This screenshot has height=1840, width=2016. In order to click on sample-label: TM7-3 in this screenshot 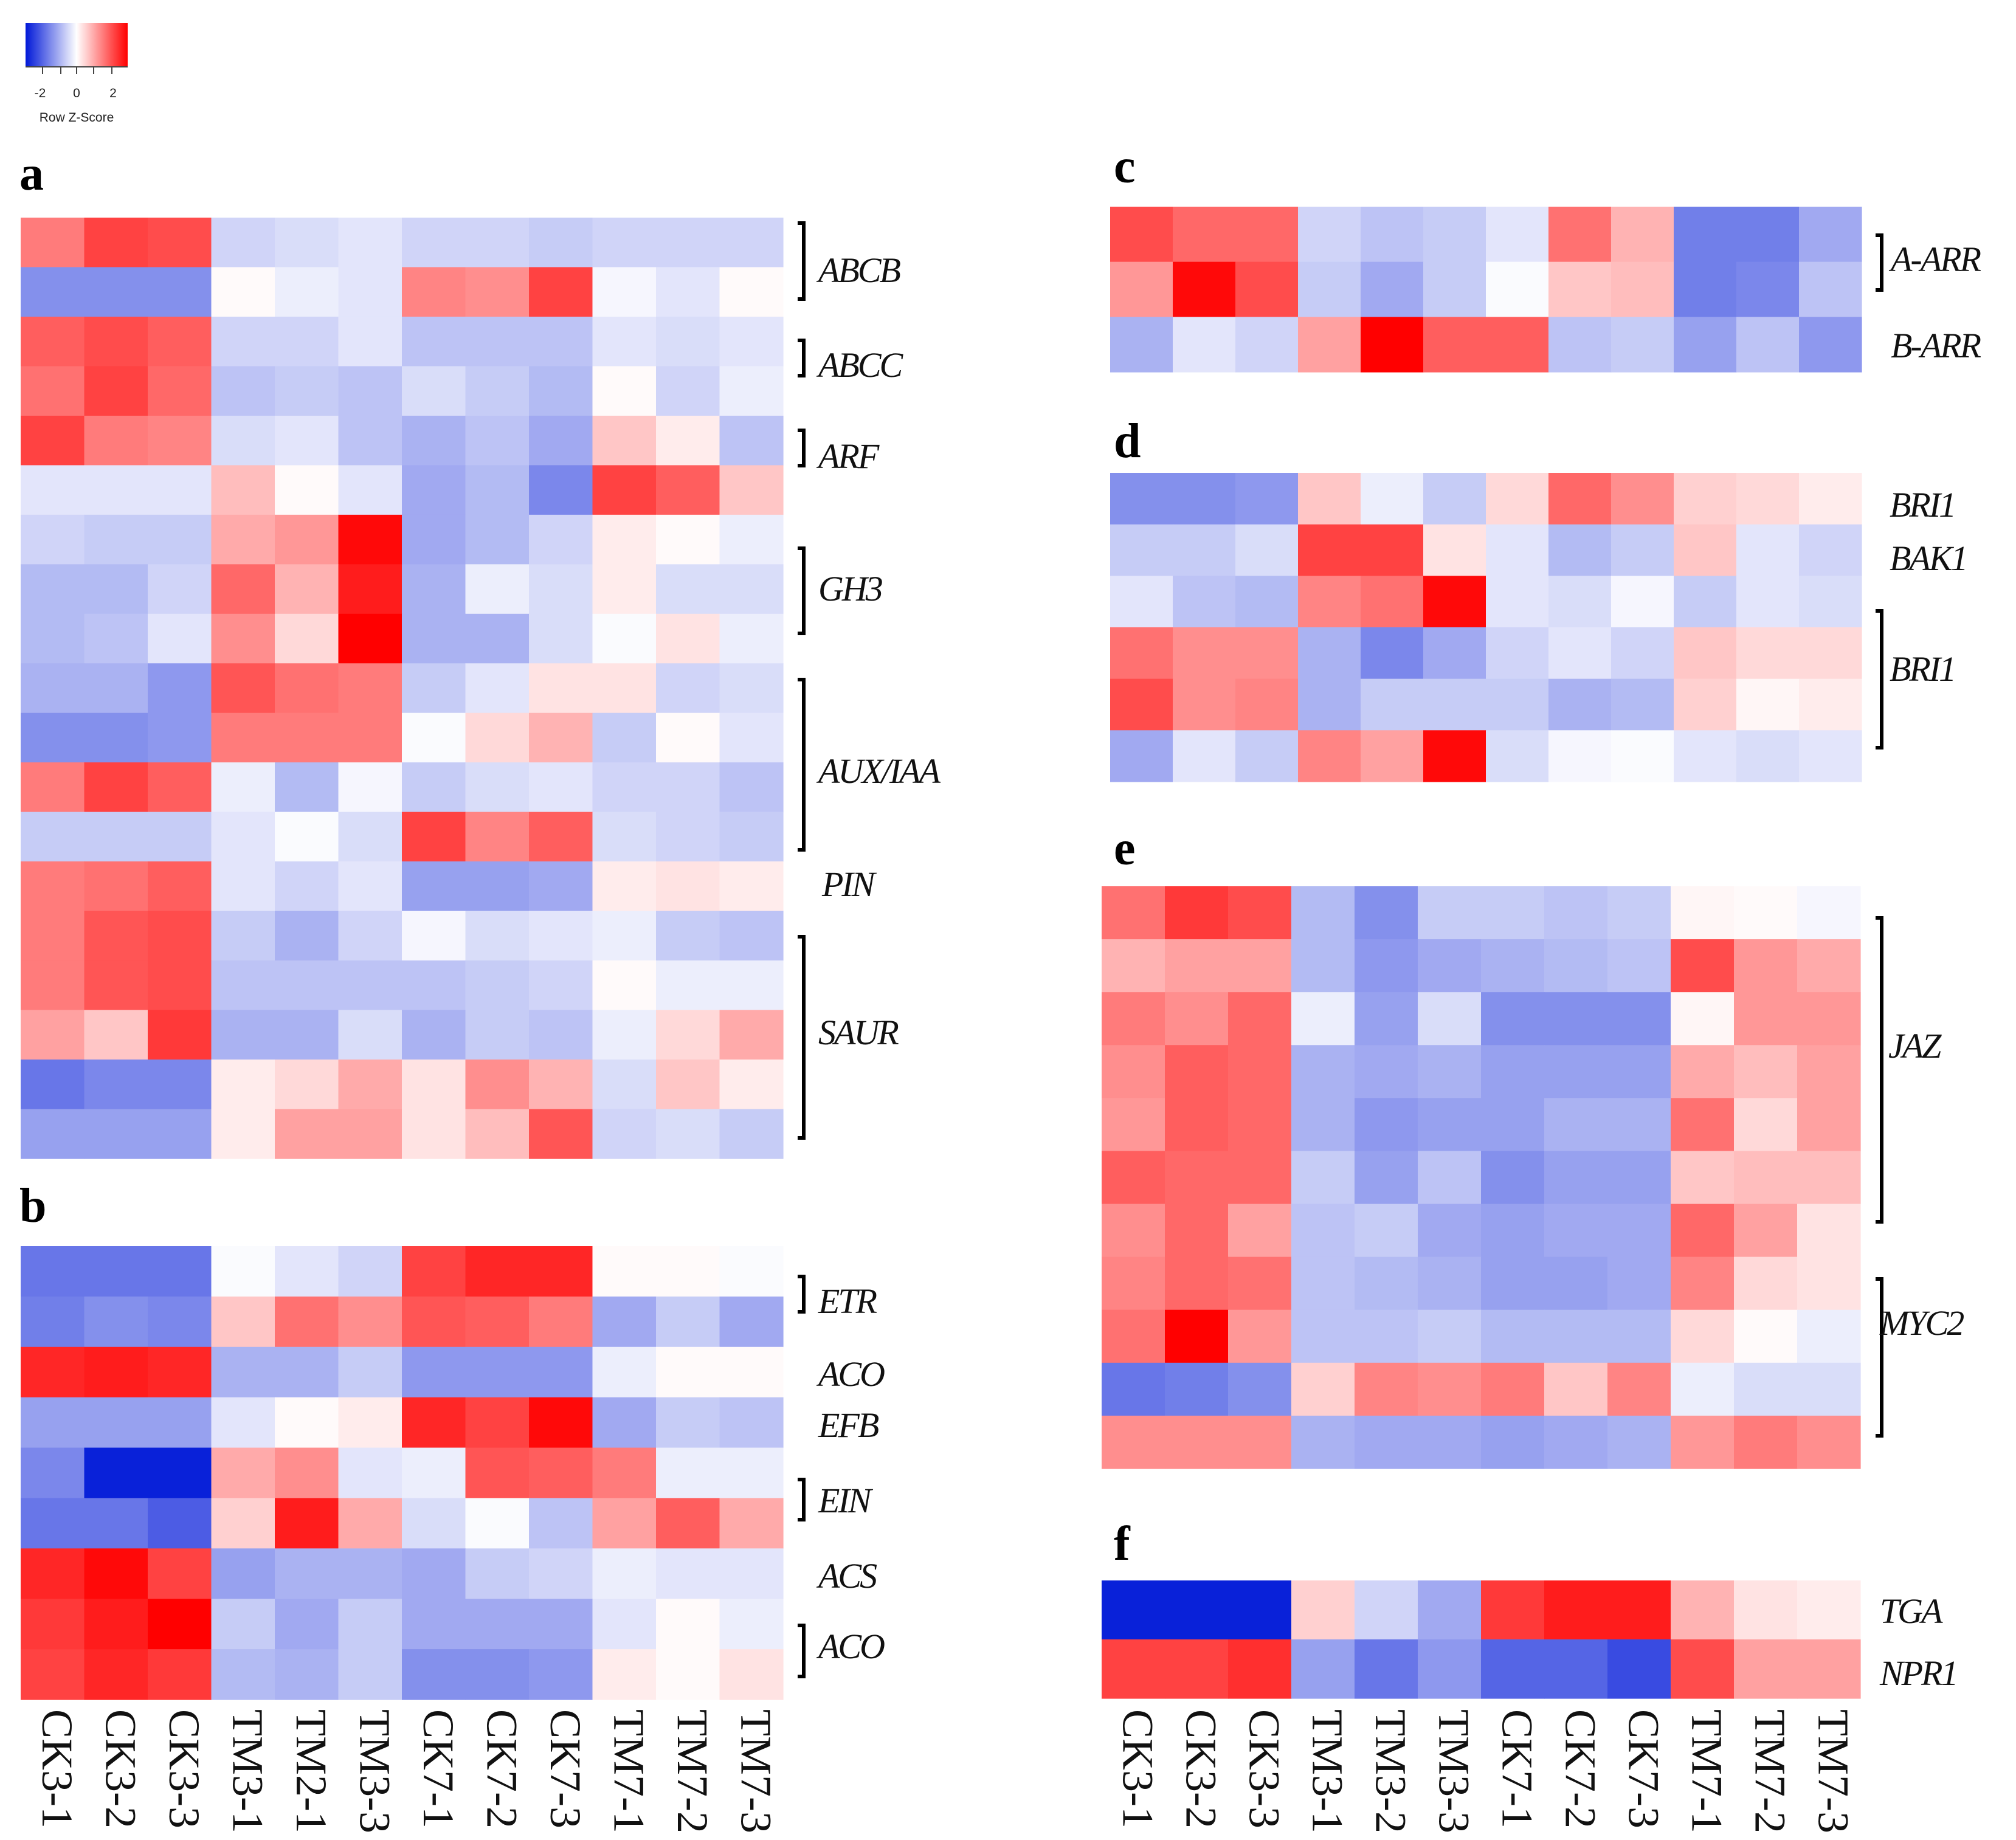, I will do `click(1833, 1771)`.